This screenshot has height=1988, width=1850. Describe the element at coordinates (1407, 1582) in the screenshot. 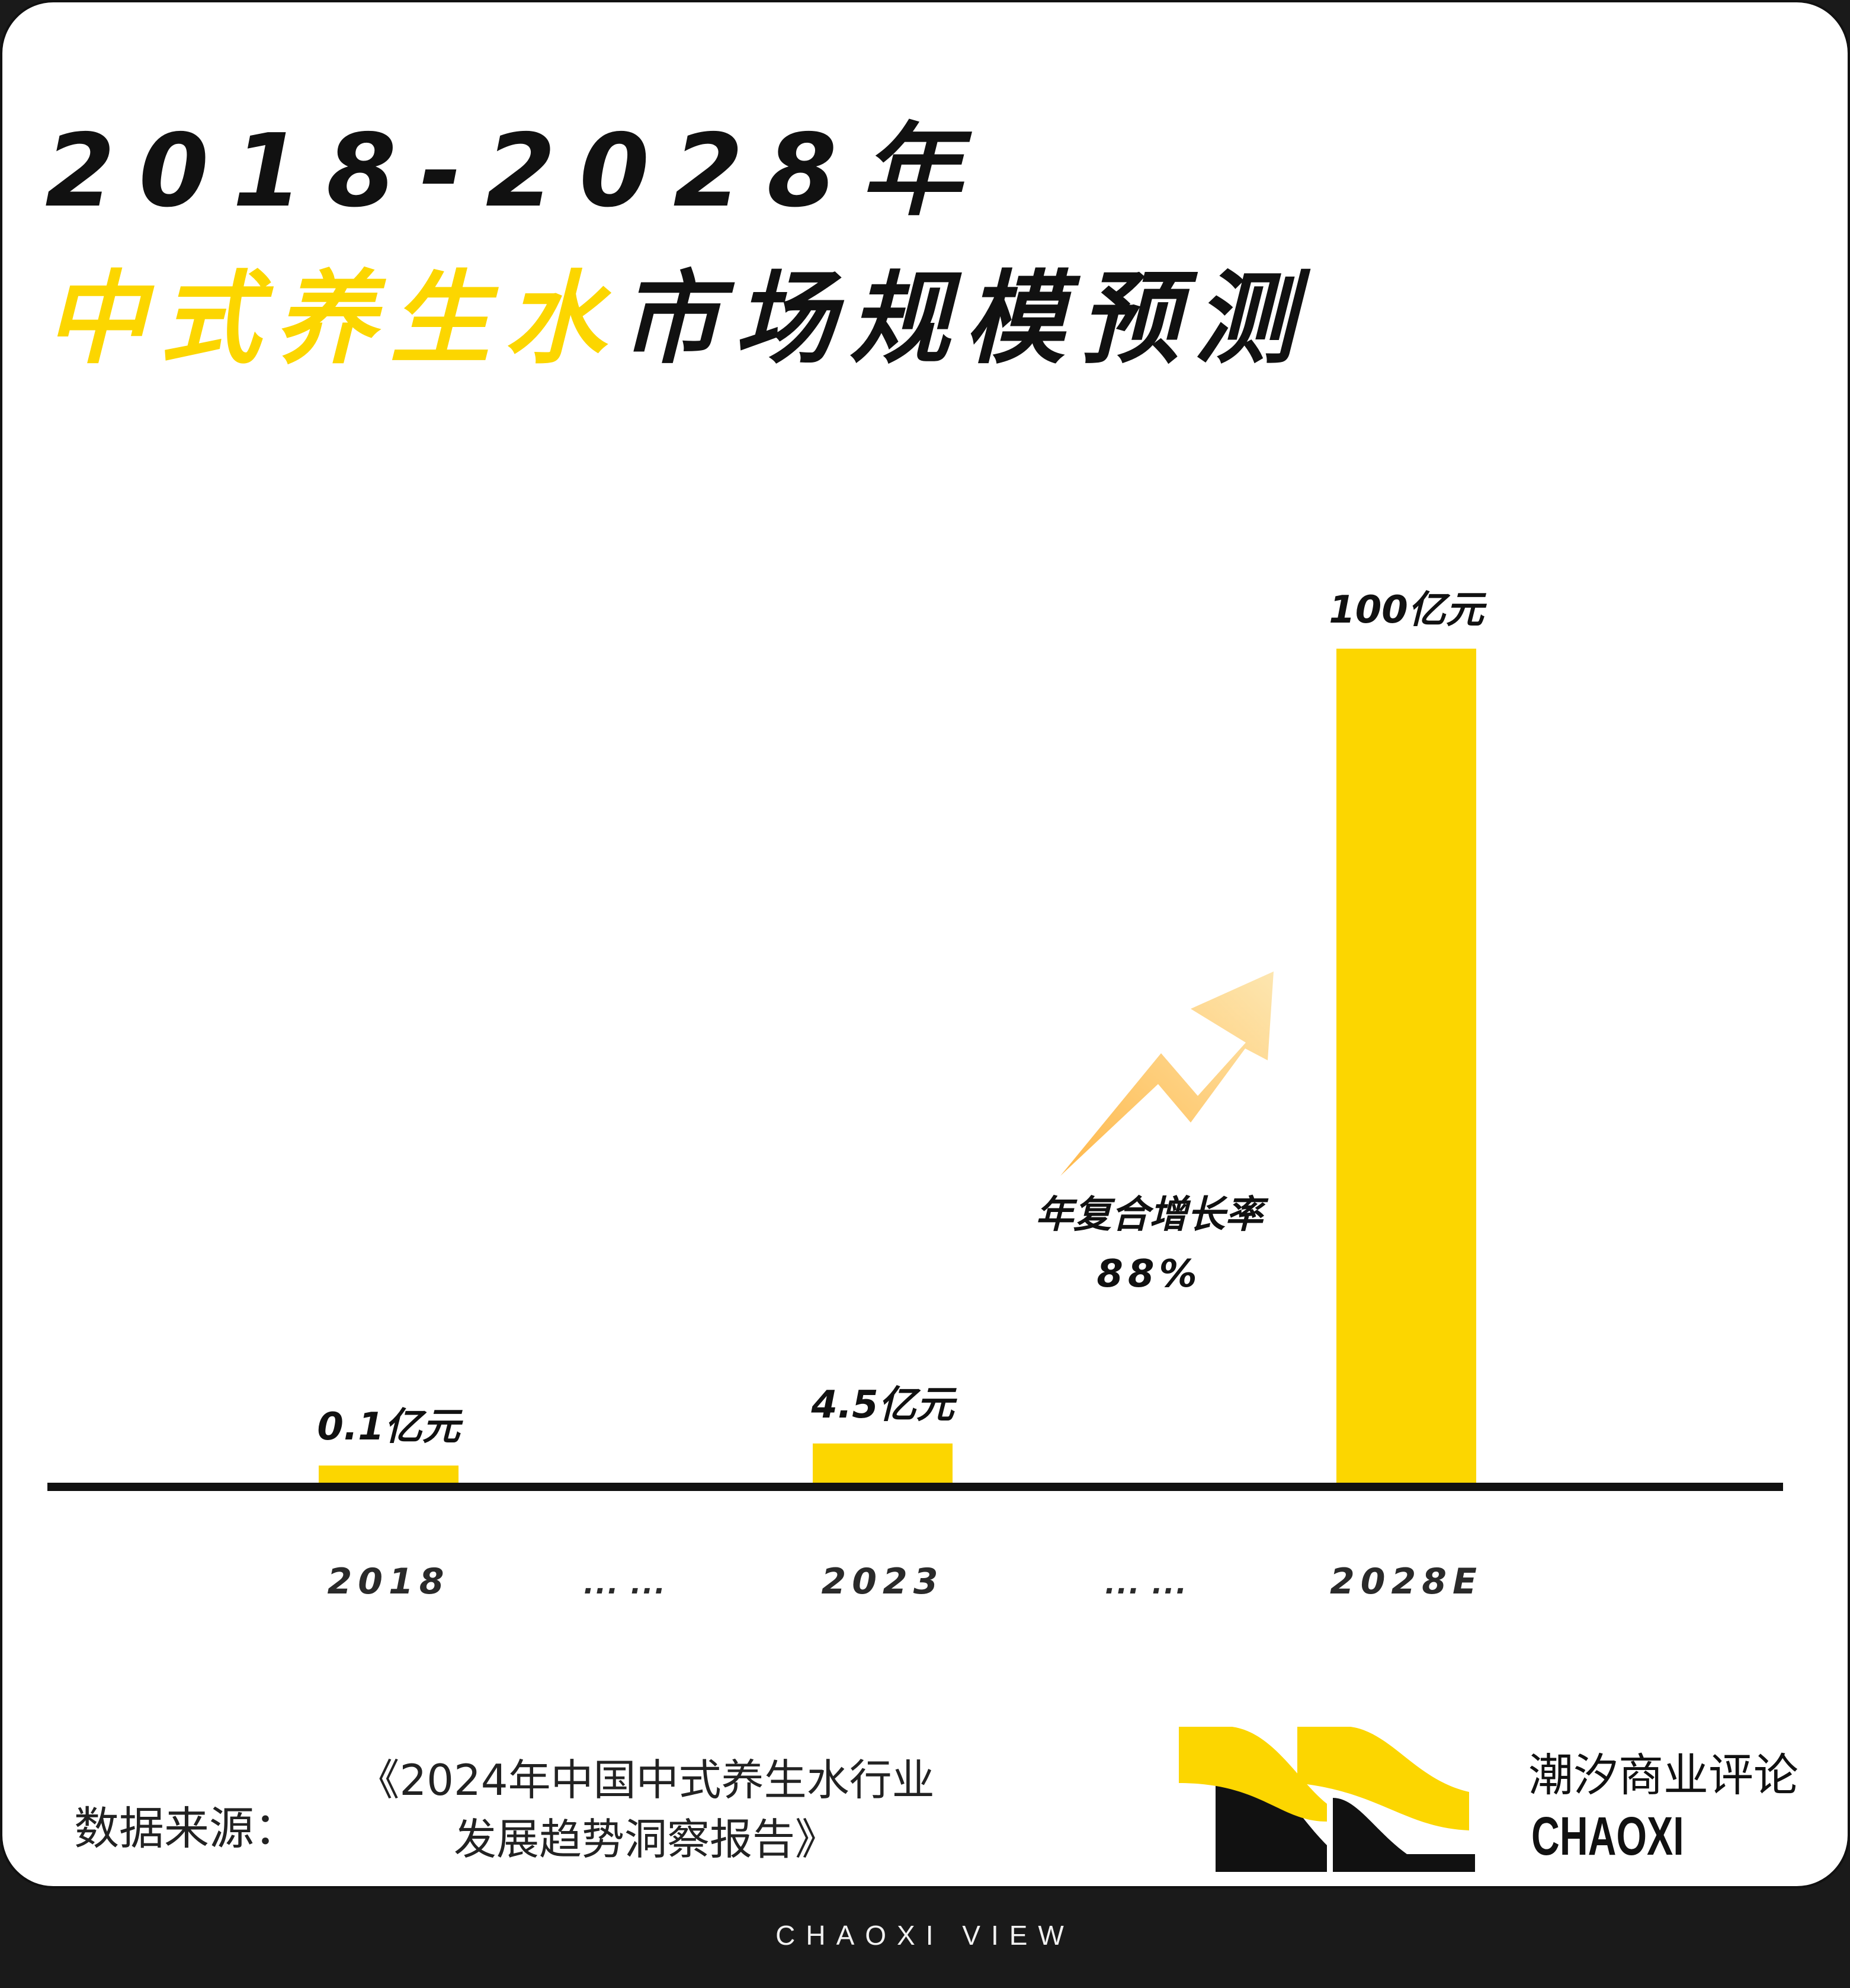

I see `x-tick-label: 2028E` at that location.